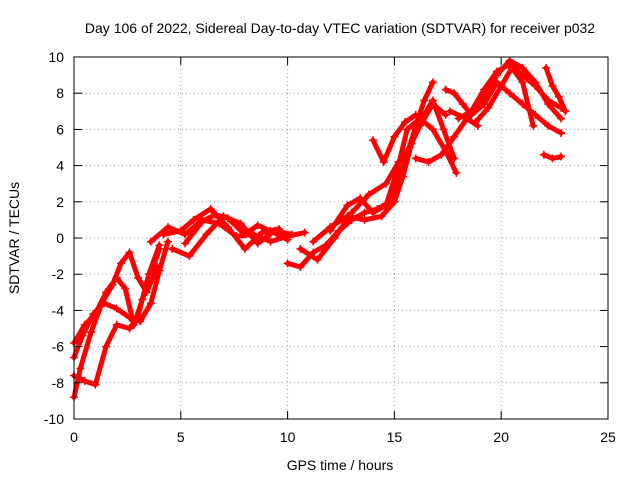 This screenshot has width=640, height=480. Describe the element at coordinates (74, 437) in the screenshot. I see `x-tick-label: 0` at that location.